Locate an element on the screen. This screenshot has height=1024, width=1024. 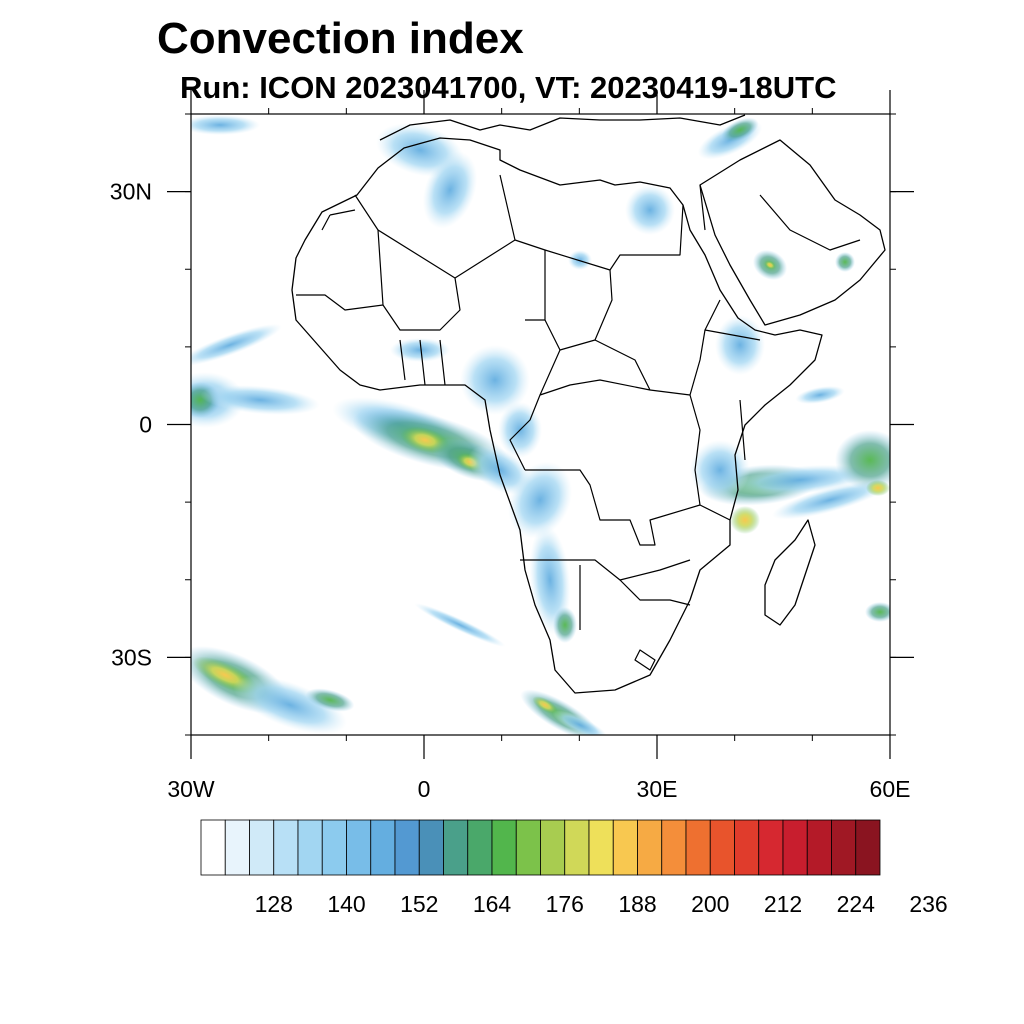
x-tick-label: 0 is located at coordinates (424, 789).